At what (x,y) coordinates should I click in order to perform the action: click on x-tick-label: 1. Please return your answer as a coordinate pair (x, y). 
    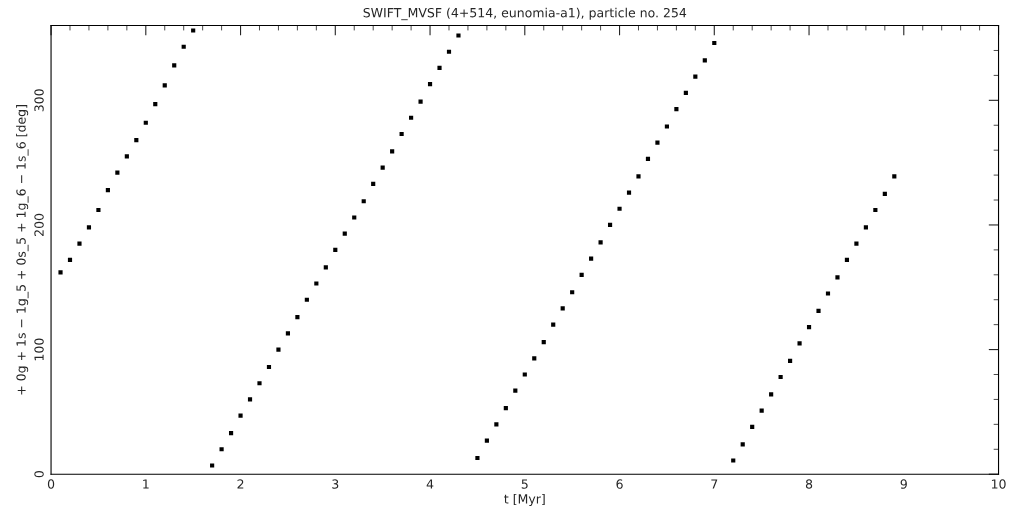
    Looking at the image, I should click on (146, 484).